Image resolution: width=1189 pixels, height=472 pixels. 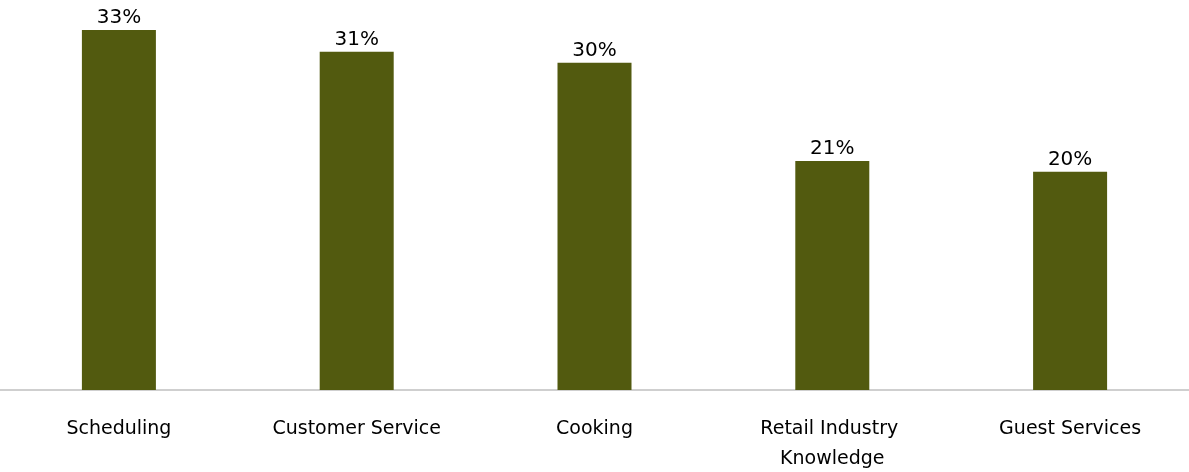 I want to click on data-label: 21%, so click(x=832, y=146).